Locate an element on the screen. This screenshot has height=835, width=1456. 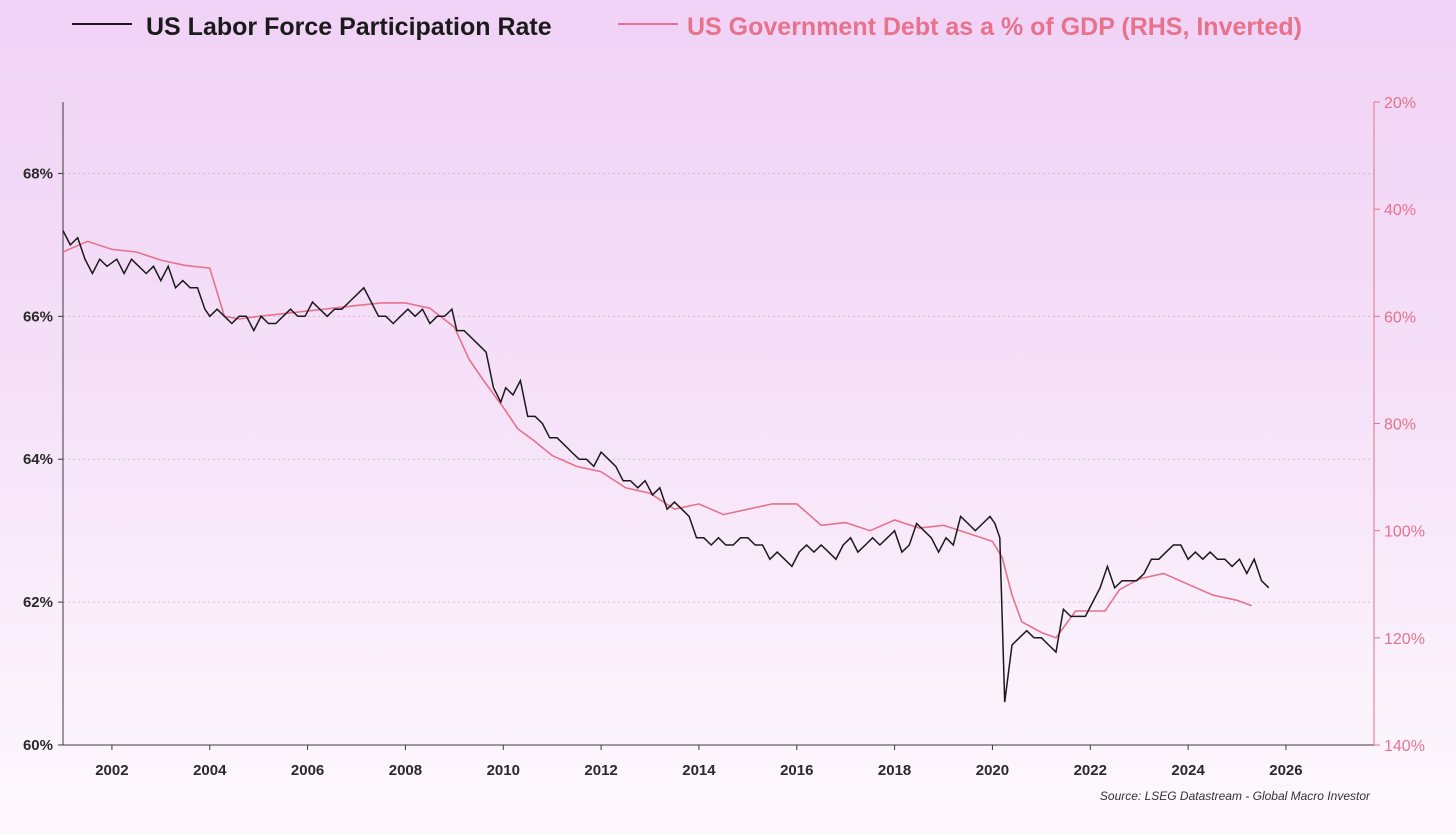
right-axis-ticks: 20% 40% 60% 80% 100% 120% 140% is located at coordinates (1399, 425).